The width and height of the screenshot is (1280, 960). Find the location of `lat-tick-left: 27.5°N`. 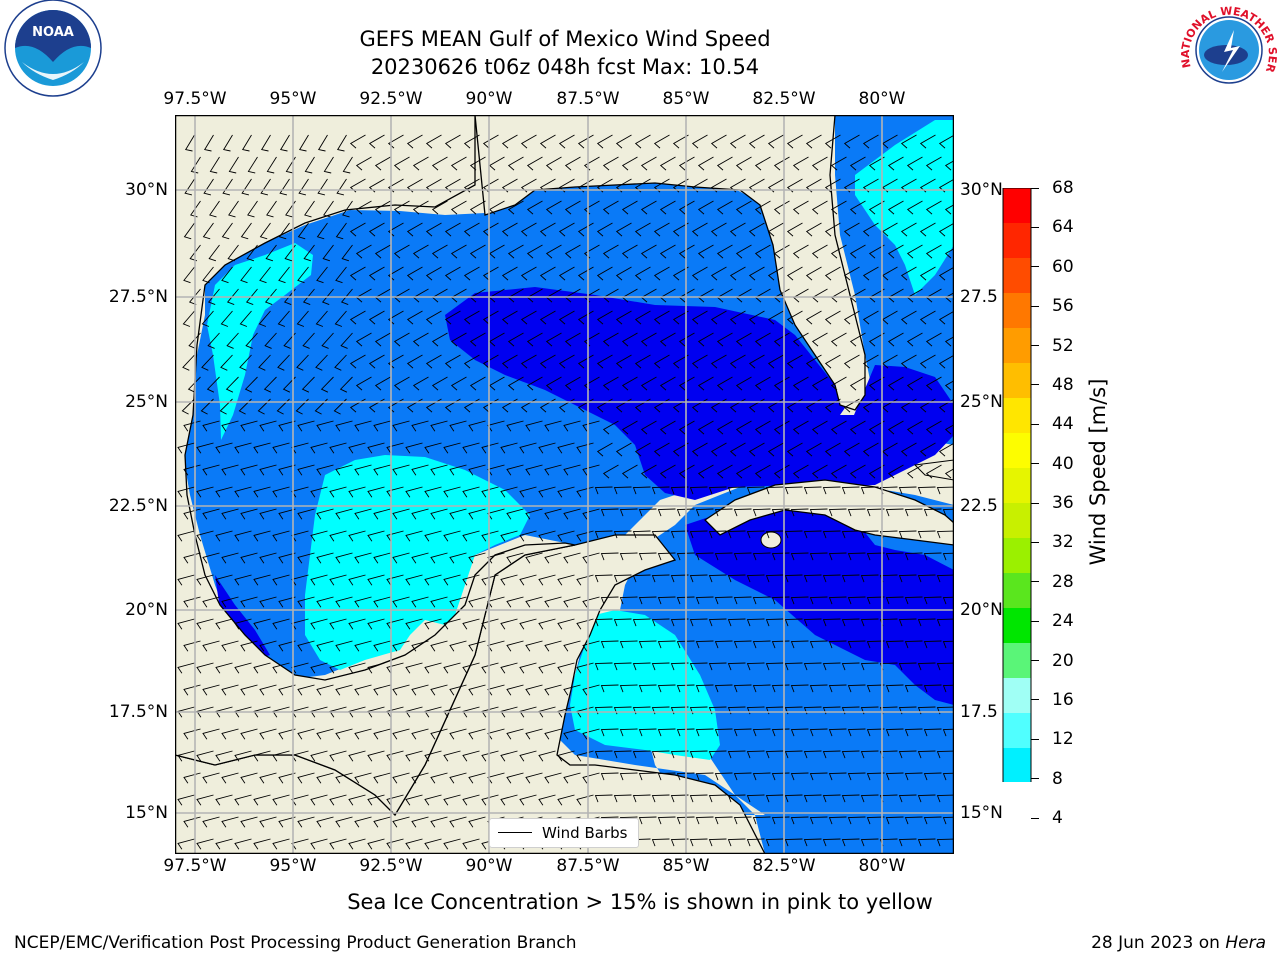

lat-tick-left: 27.5°N is located at coordinates (138, 297).